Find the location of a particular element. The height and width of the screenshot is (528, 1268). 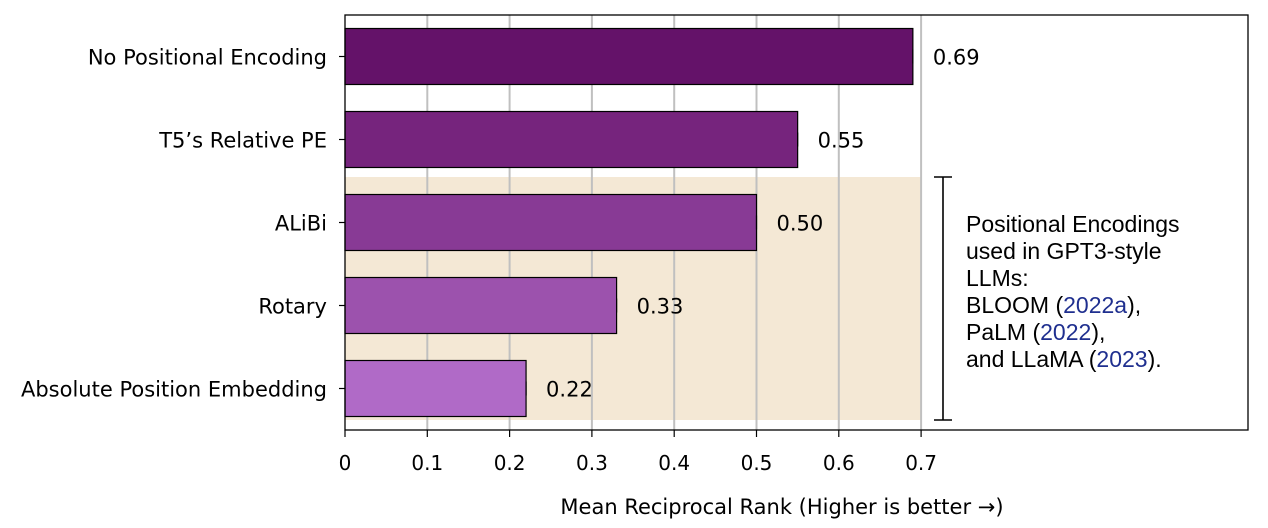

citation-year: 2022a is located at coordinates (1095, 305).